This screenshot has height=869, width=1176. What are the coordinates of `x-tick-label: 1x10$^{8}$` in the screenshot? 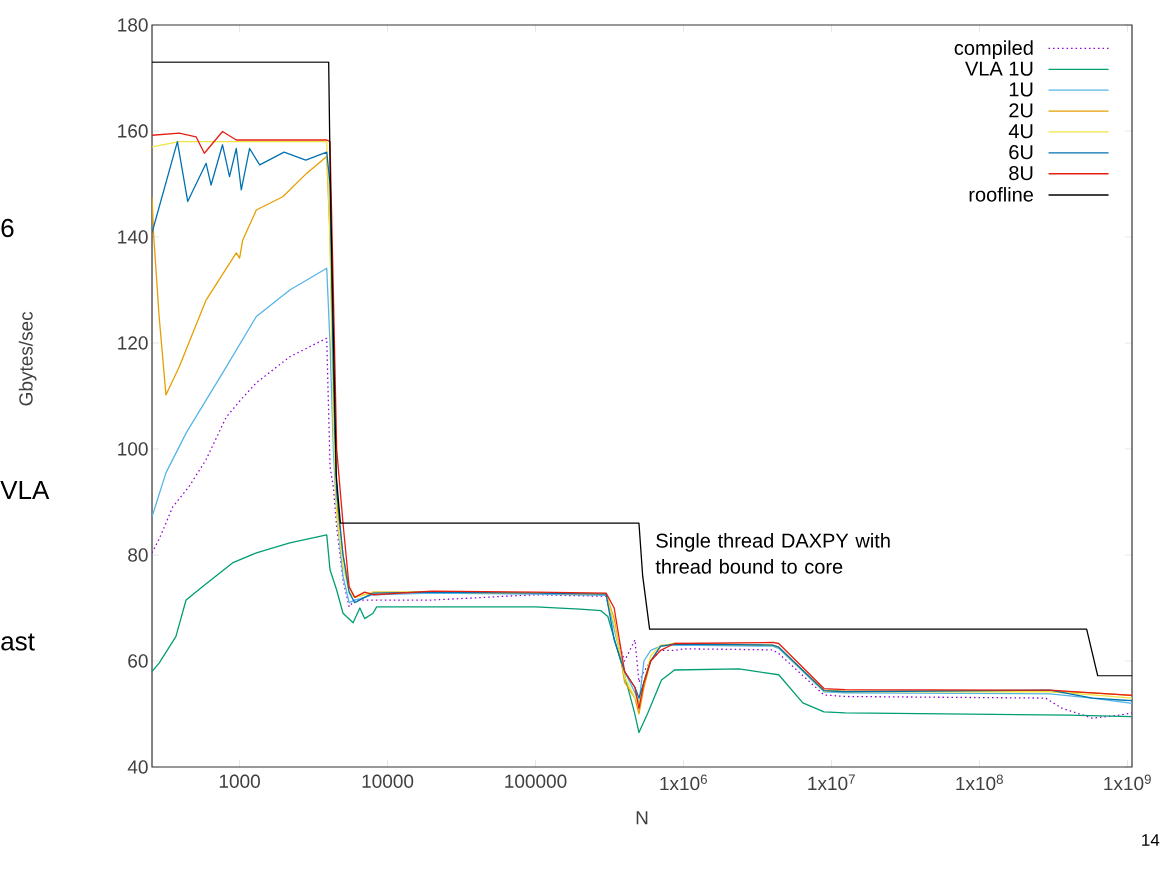 It's located at (979, 782).